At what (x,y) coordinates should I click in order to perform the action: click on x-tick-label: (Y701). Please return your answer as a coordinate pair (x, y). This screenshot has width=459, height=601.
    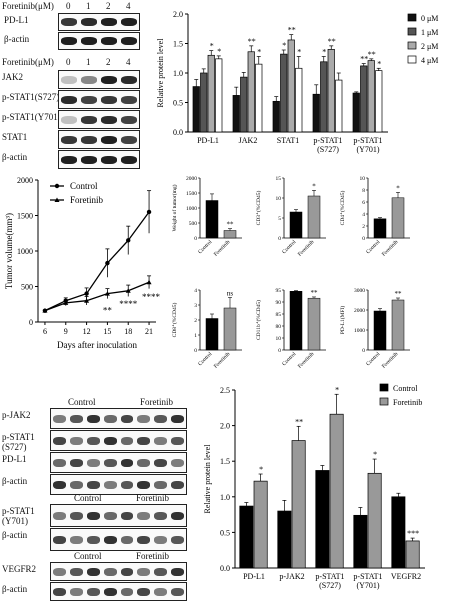
    Looking at the image, I should click on (367, 149).